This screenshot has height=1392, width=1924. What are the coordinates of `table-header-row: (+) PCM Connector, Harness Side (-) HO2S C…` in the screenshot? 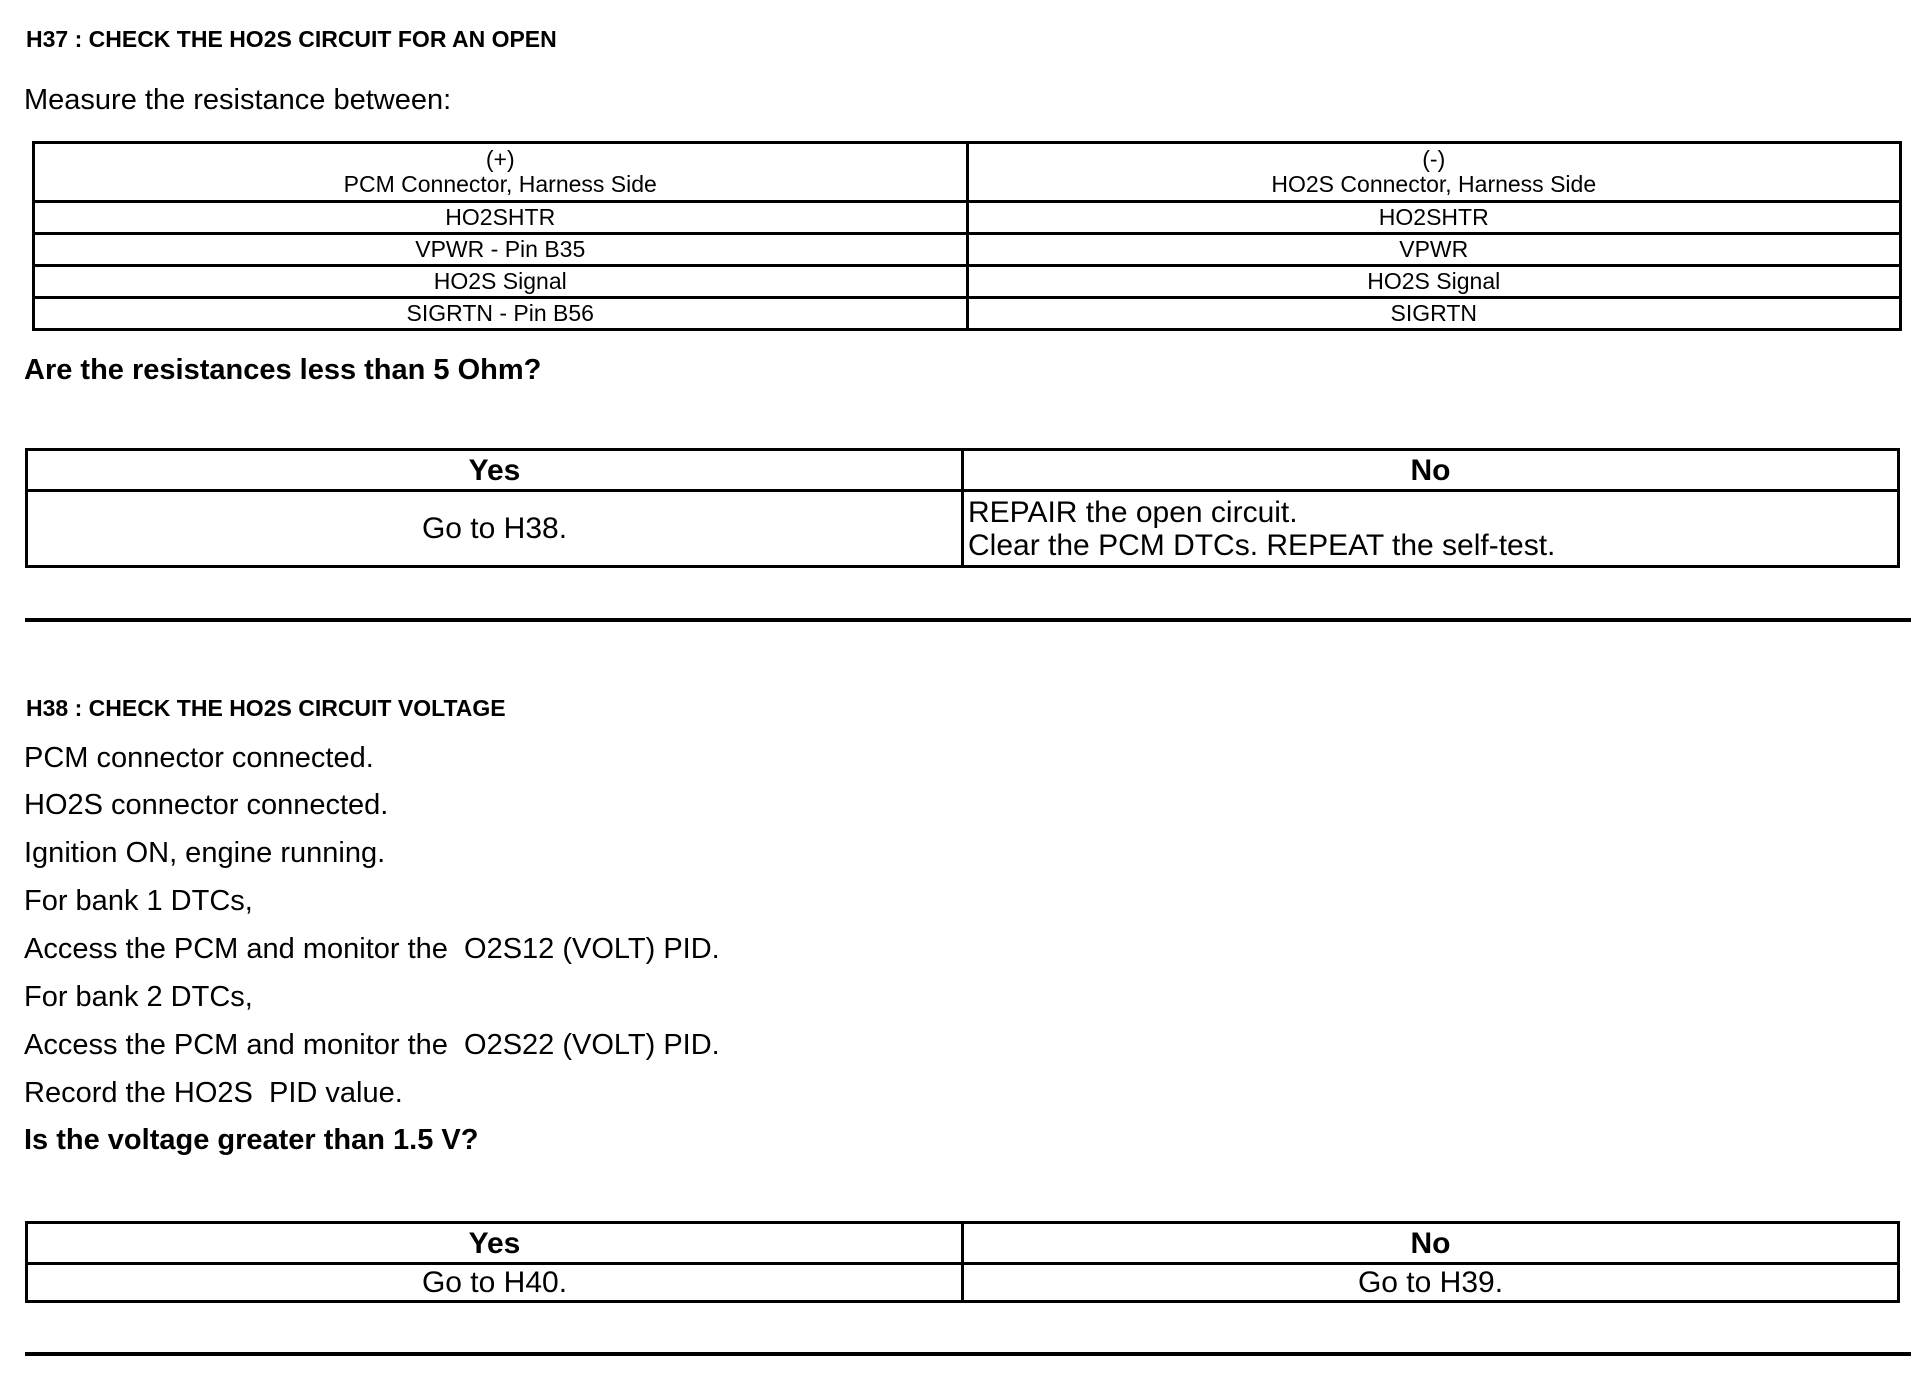 It's located at (967, 172).